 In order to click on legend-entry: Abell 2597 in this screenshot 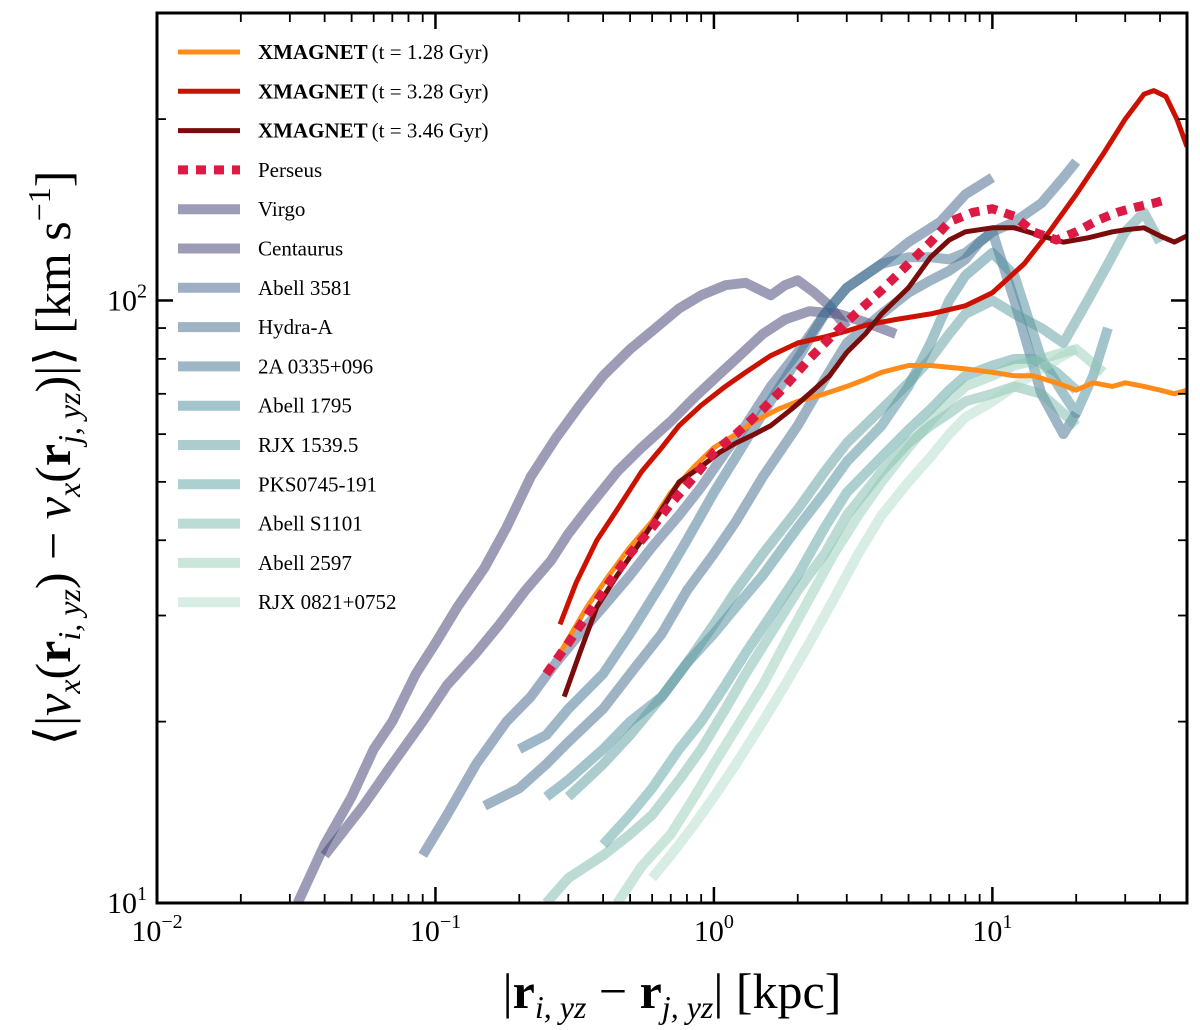, I will do `click(265, 563)`.